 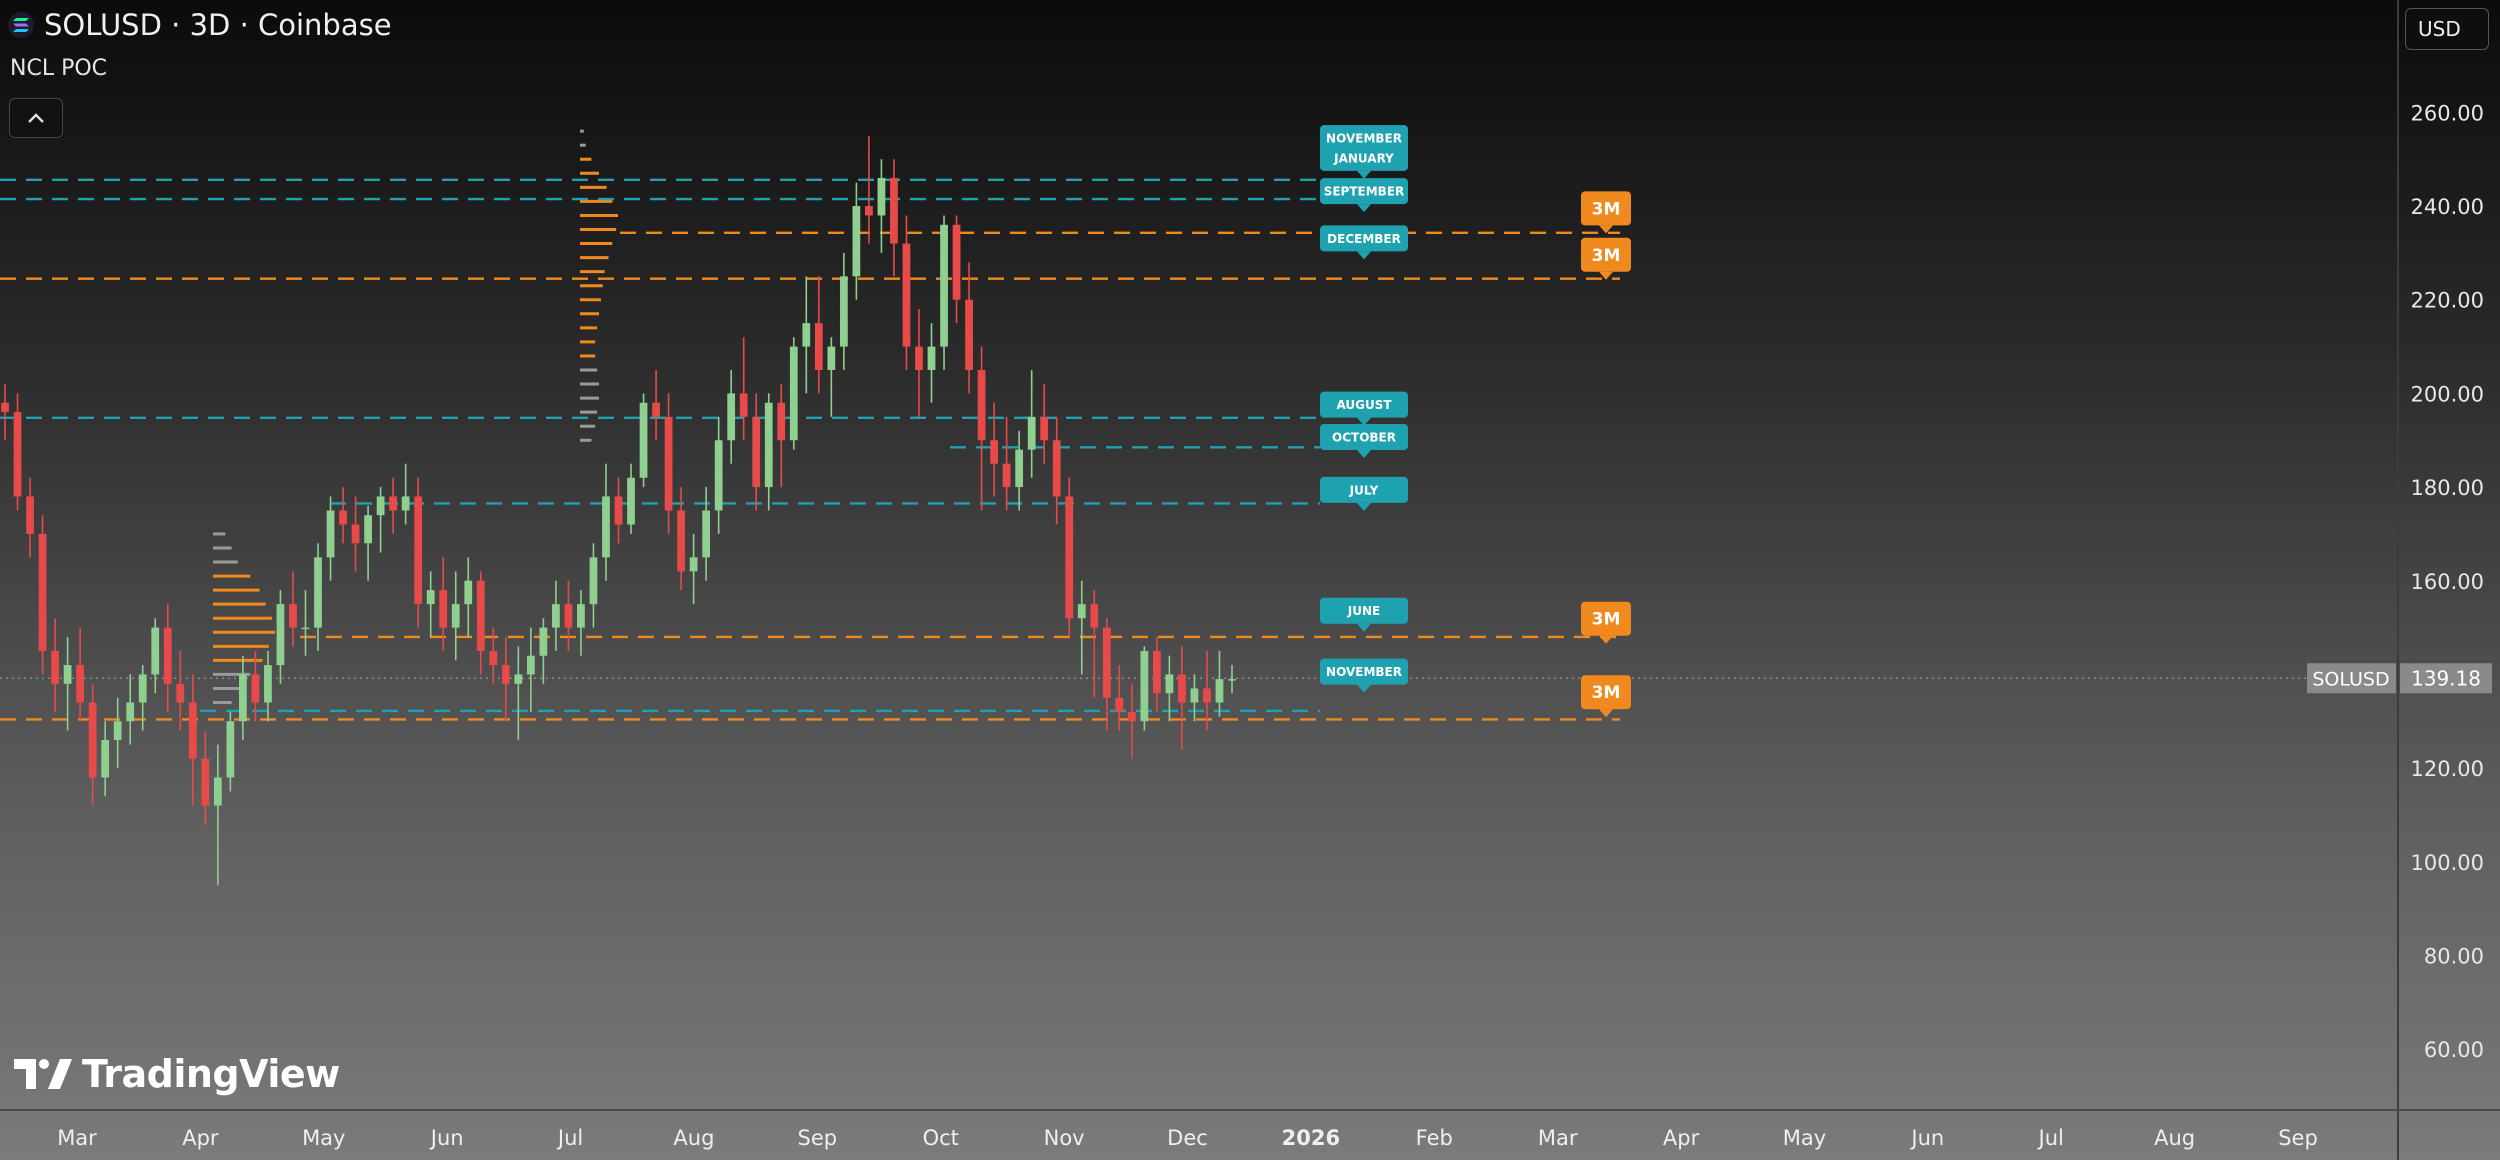 What do you see at coordinates (1187, 1138) in the screenshot?
I see `time-tick-label: Dec` at bounding box center [1187, 1138].